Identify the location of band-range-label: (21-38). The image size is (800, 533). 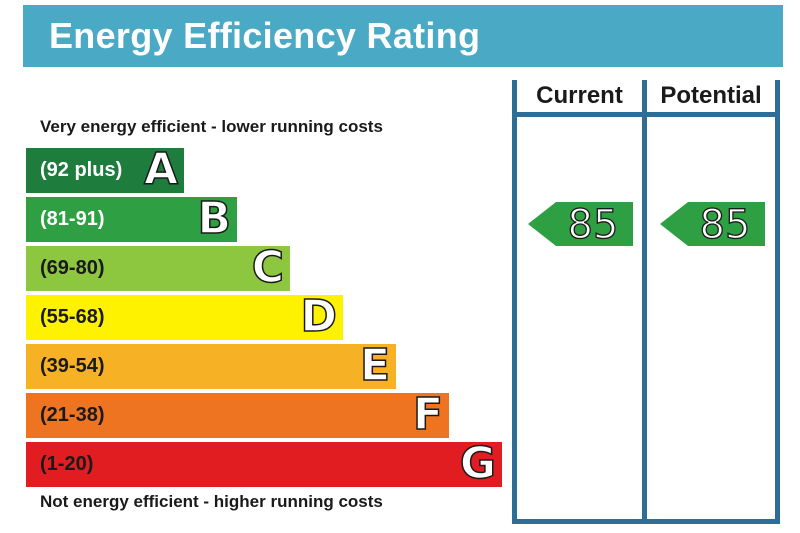
(72, 415).